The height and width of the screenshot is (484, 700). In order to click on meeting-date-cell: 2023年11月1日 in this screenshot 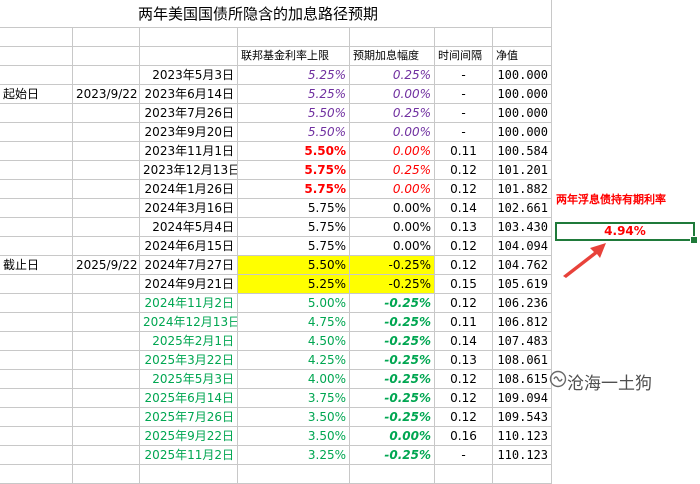, I will do `click(189, 151)`.